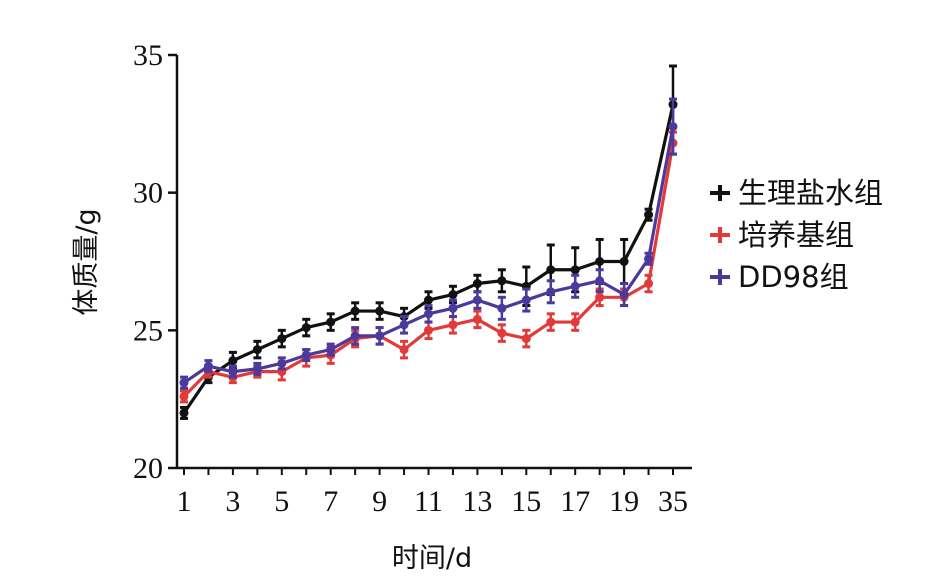 This screenshot has width=949, height=584. Describe the element at coordinates (148, 193) in the screenshot. I see `y-tick-label: 30` at that location.